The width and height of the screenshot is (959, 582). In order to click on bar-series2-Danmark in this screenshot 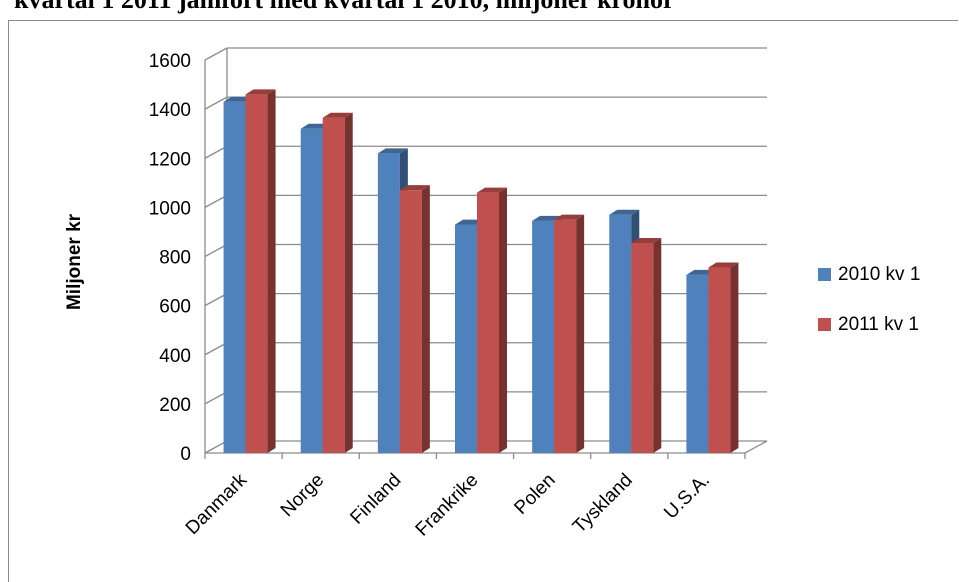, I will do `click(260, 271)`.